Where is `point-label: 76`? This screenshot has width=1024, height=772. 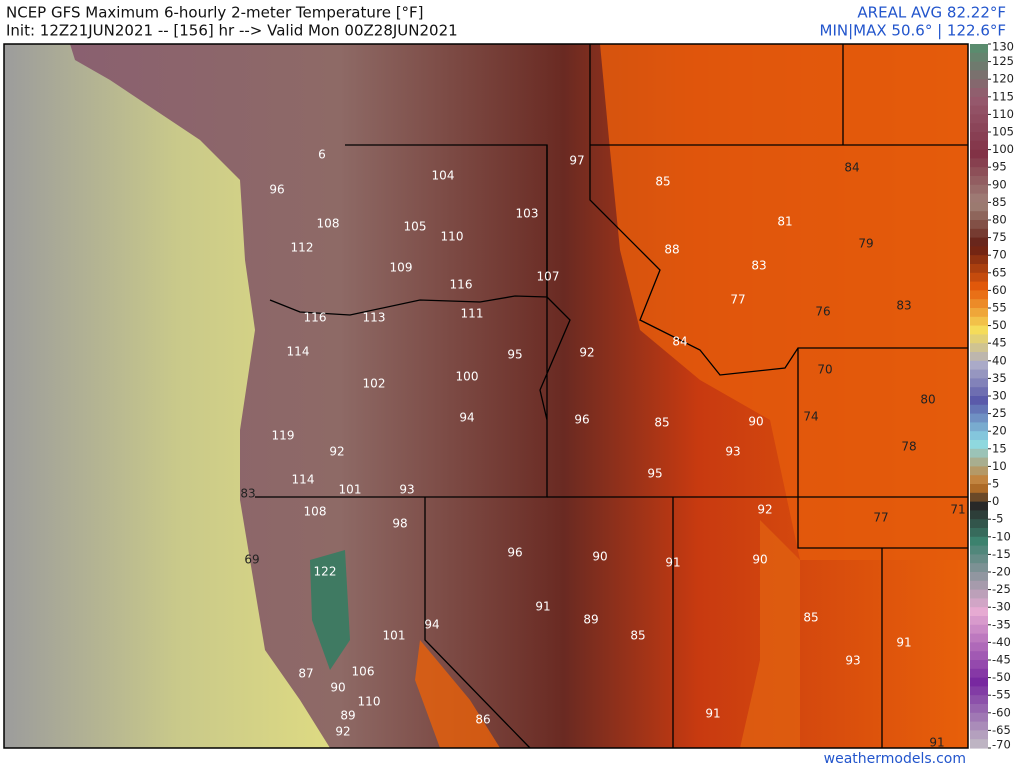 point-label: 76 is located at coordinates (822, 312).